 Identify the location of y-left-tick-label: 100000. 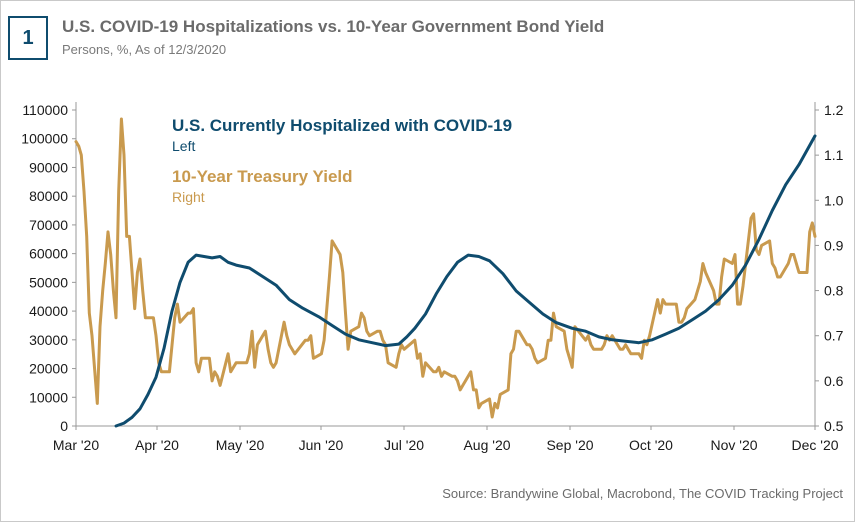
(44, 139).